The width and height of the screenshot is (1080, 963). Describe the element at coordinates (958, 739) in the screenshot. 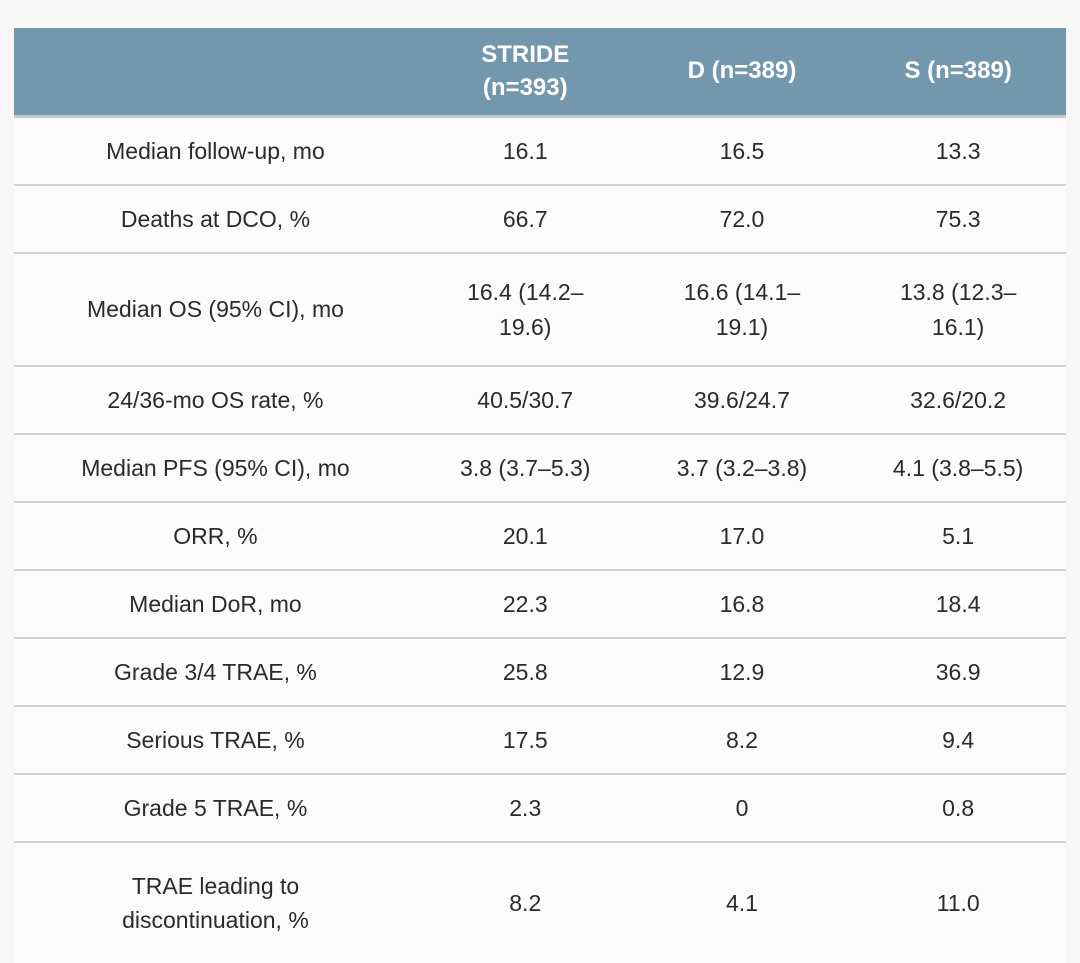

I see `cell-value: 9.4` at that location.